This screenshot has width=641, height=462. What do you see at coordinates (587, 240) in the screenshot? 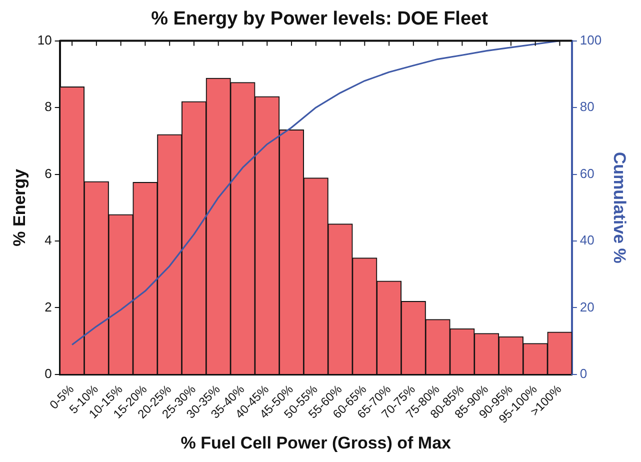
I see `y2-tick-label: 40` at bounding box center [587, 240].